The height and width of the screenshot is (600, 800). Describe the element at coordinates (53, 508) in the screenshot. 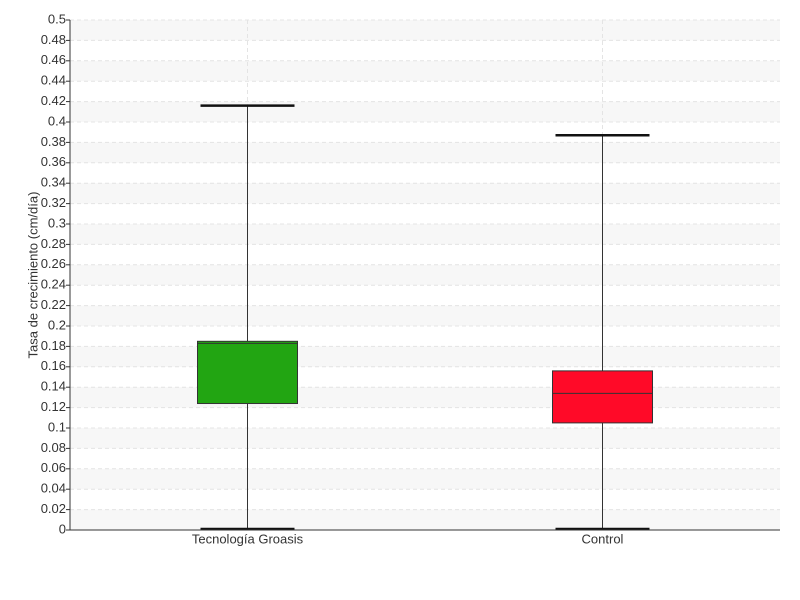

I see `y-tick-label: 0.02` at that location.